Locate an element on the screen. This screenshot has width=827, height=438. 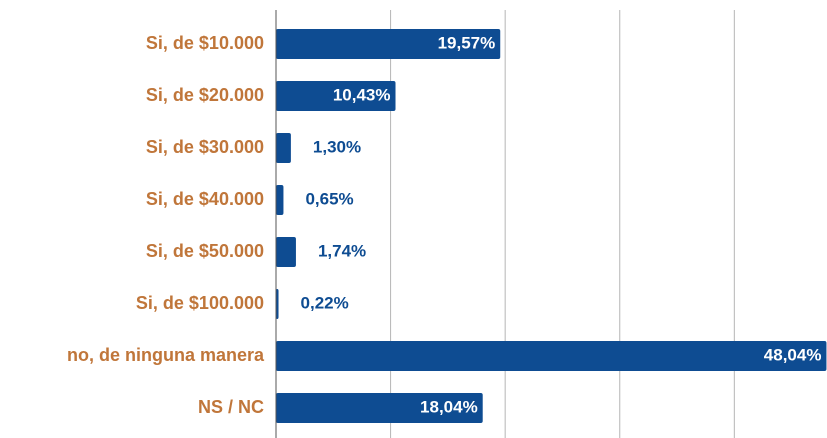
category-label: no, de ninguna manera is located at coordinates (166, 355).